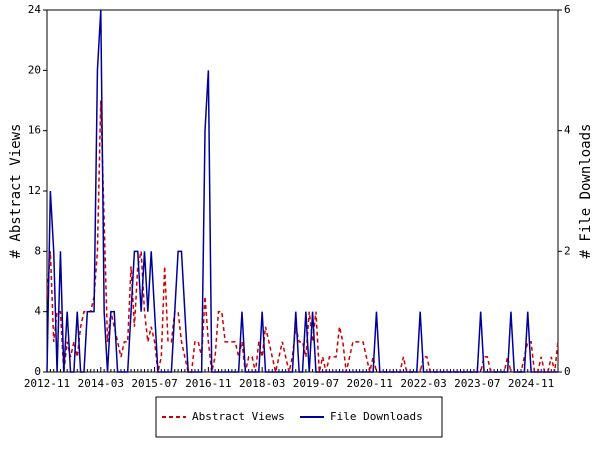 The width and height of the screenshot is (600, 454). I want to click on x-tick-label: 2020-11, so click(370, 383).